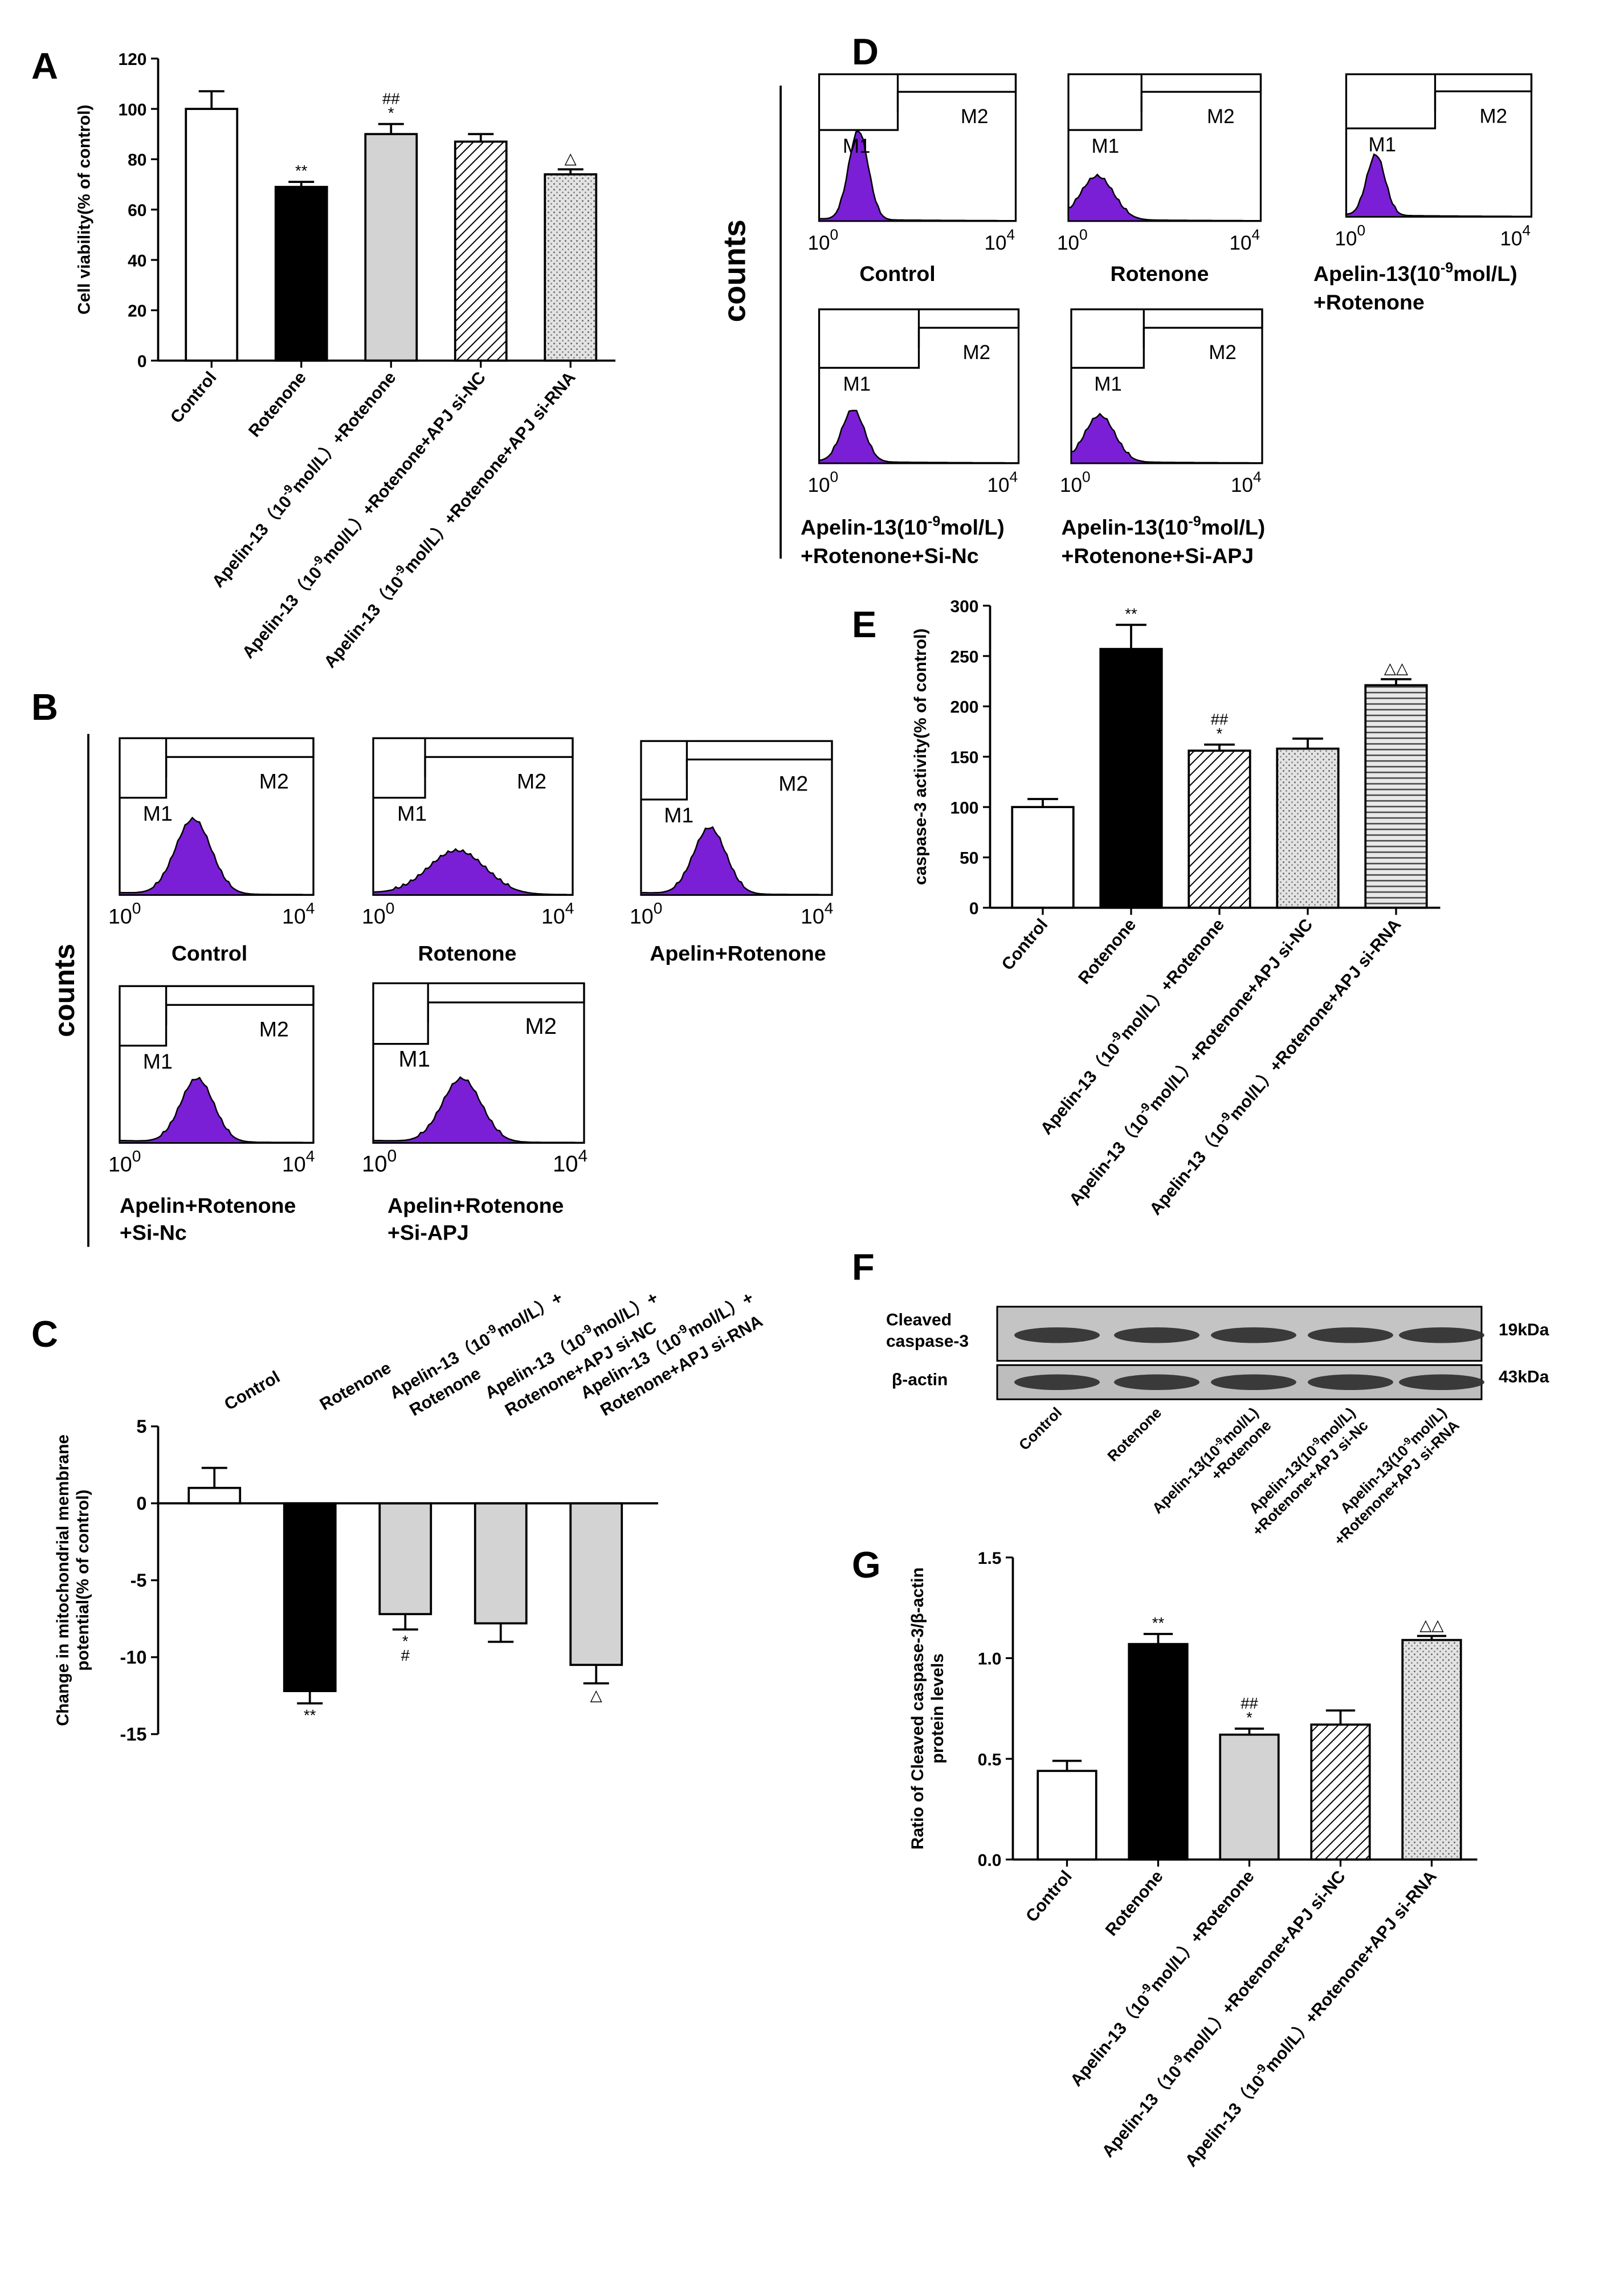 The image size is (1624, 2270). Describe the element at coordinates (154, 1232) in the screenshot. I see `flow-b-label-sinc-2: +Si-Nc` at that location.